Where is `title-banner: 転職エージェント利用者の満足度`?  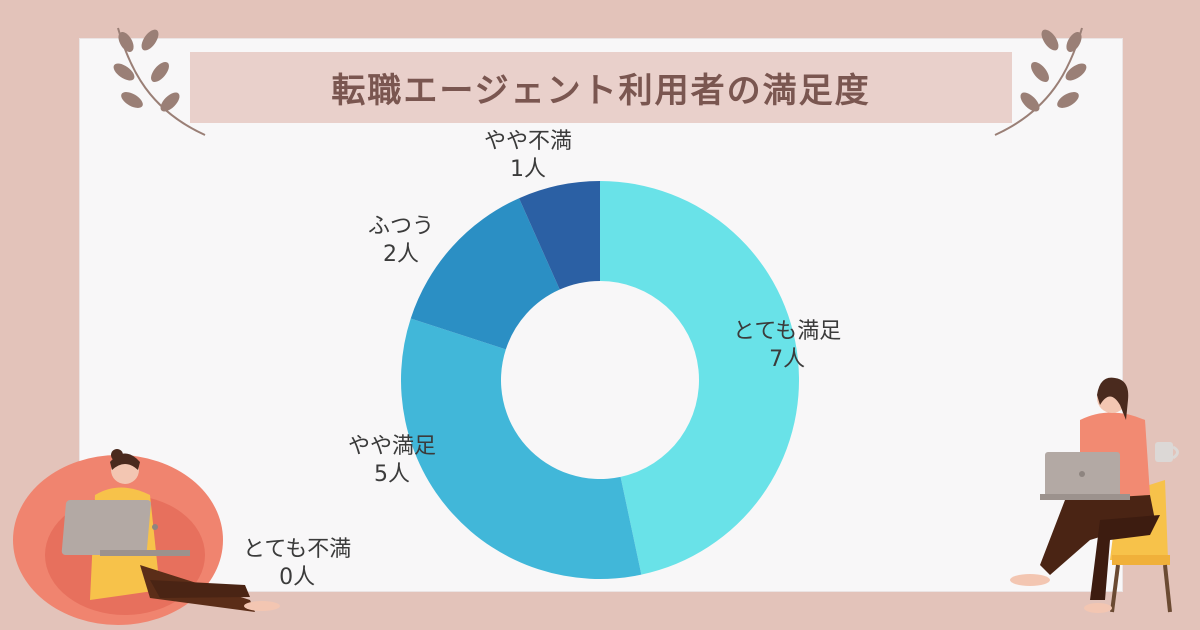
title-banner: 転職エージェント利用者の満足度 is located at coordinates (601, 87).